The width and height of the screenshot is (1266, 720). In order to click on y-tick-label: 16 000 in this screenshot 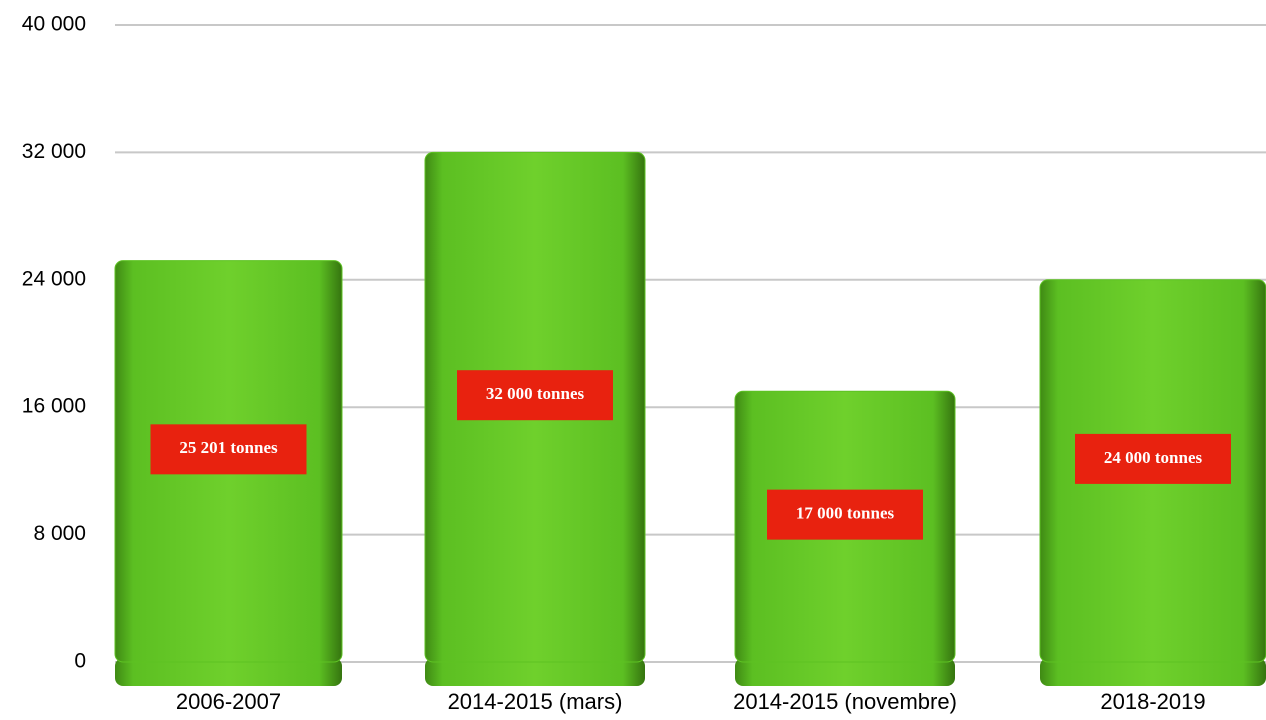, I will do `click(54, 406)`.